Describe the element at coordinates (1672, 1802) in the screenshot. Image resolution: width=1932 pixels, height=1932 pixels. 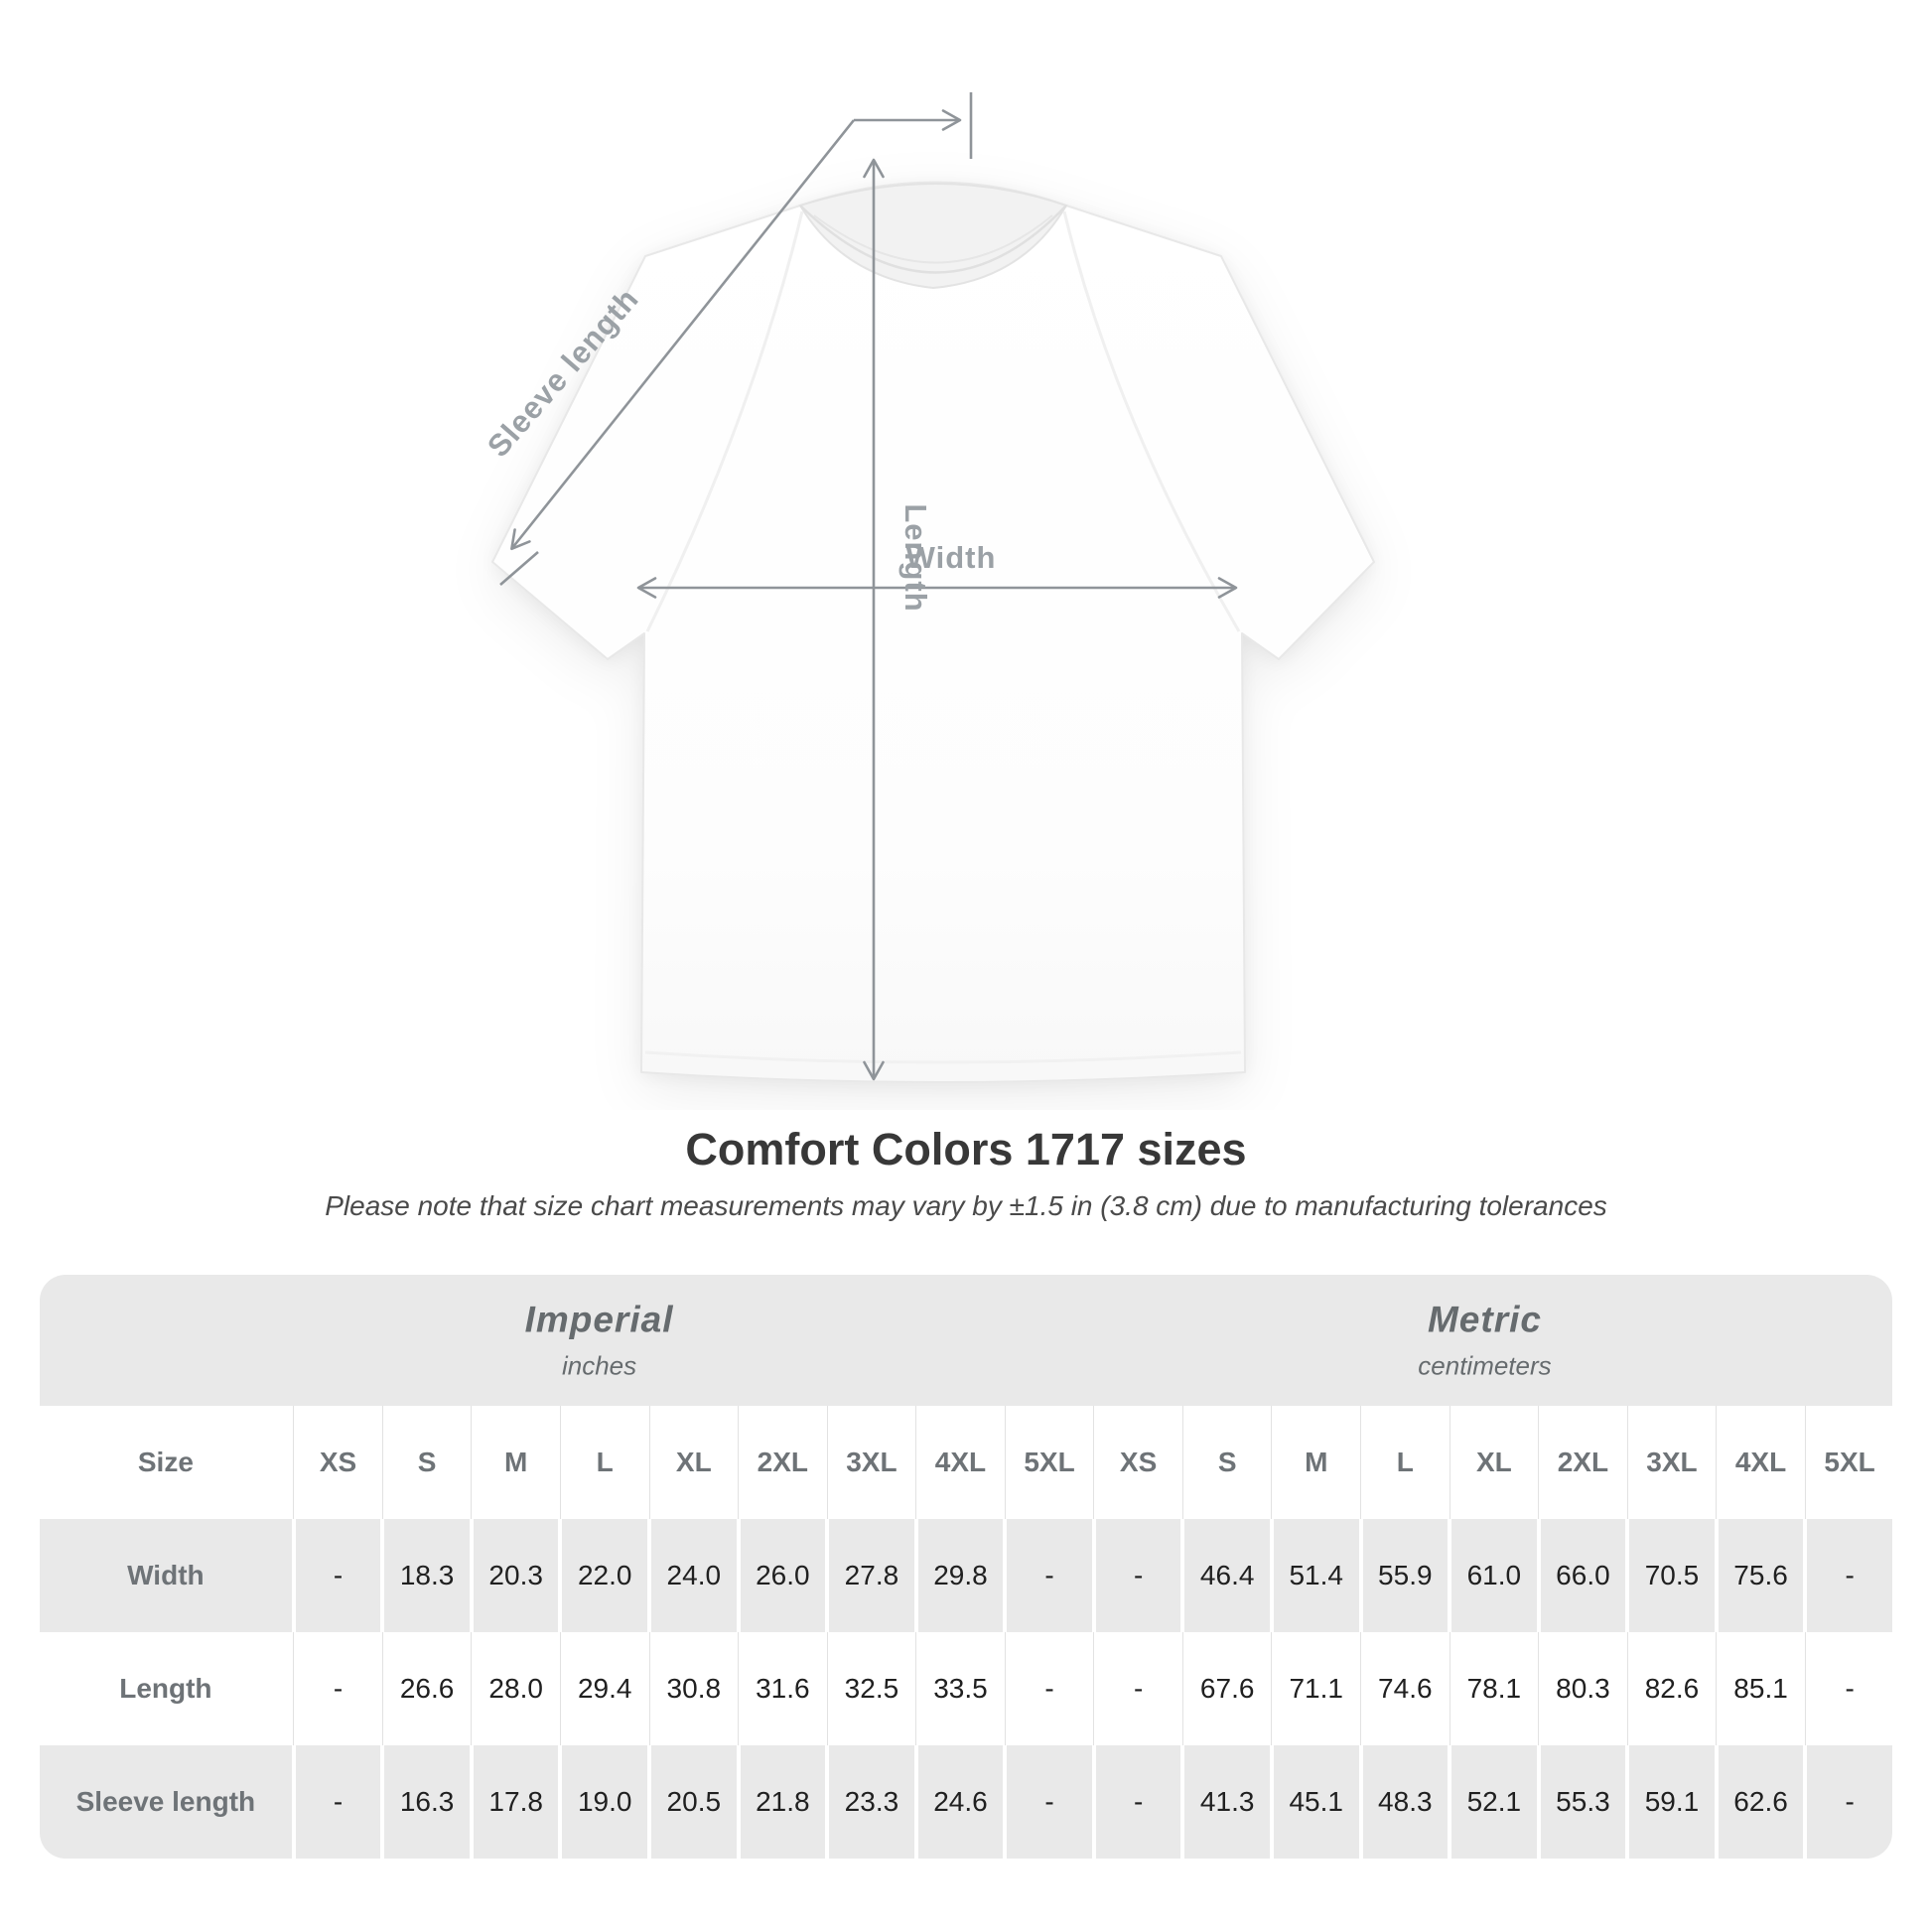
I see `measurement-value-cell: 59.1` at that location.